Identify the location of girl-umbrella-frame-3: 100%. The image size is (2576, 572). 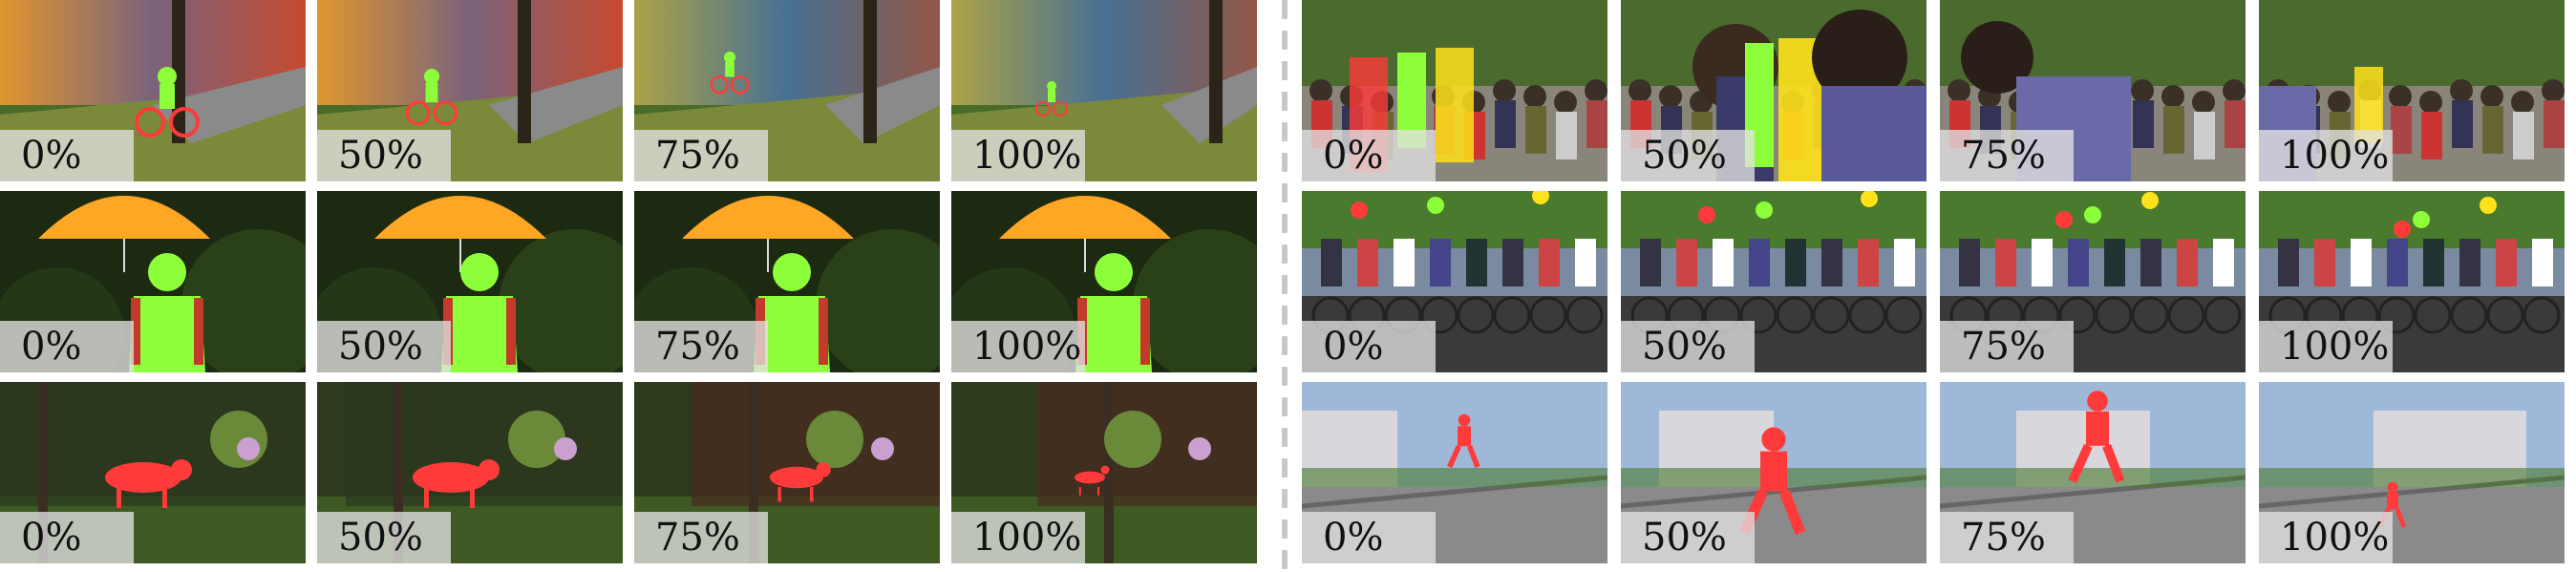
(1104, 281).